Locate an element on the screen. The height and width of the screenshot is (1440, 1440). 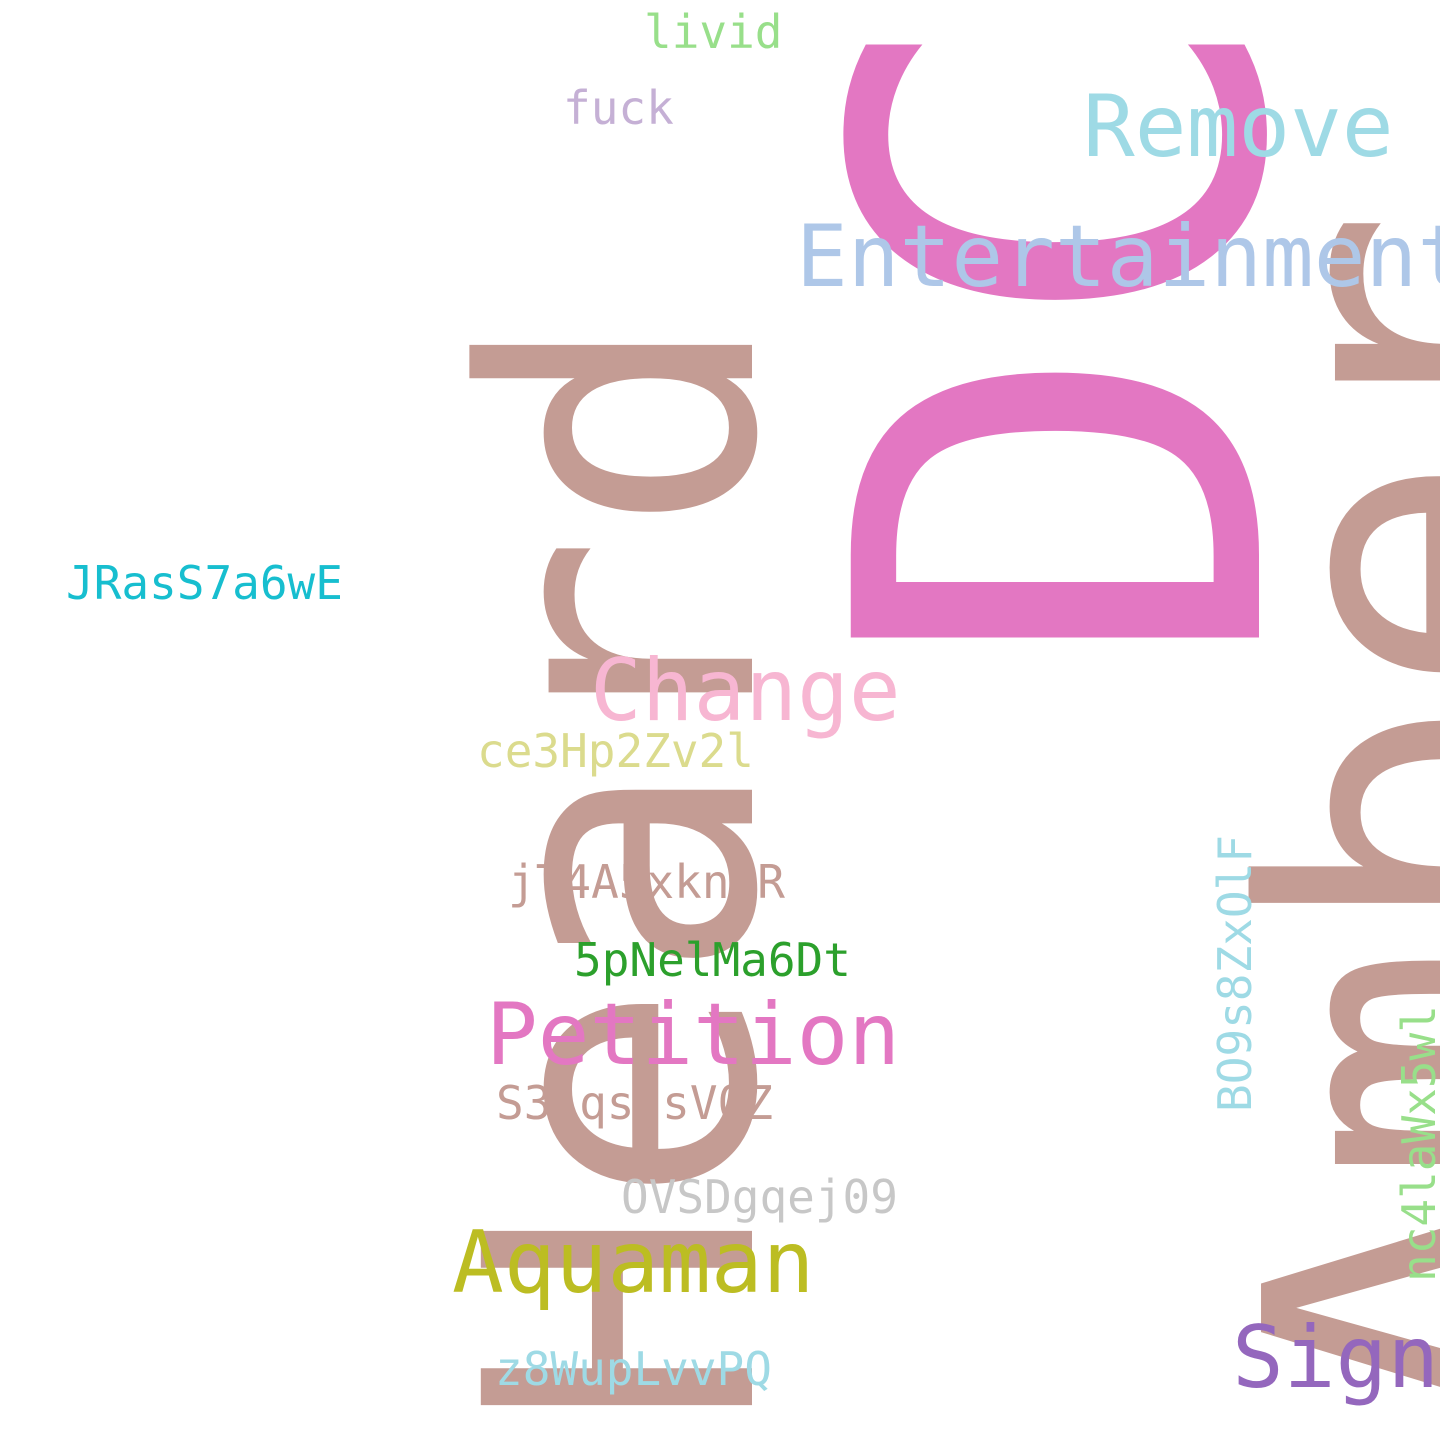
word-5pnelma6dt: 5pNelMa6Dt is located at coordinates (712, 960).